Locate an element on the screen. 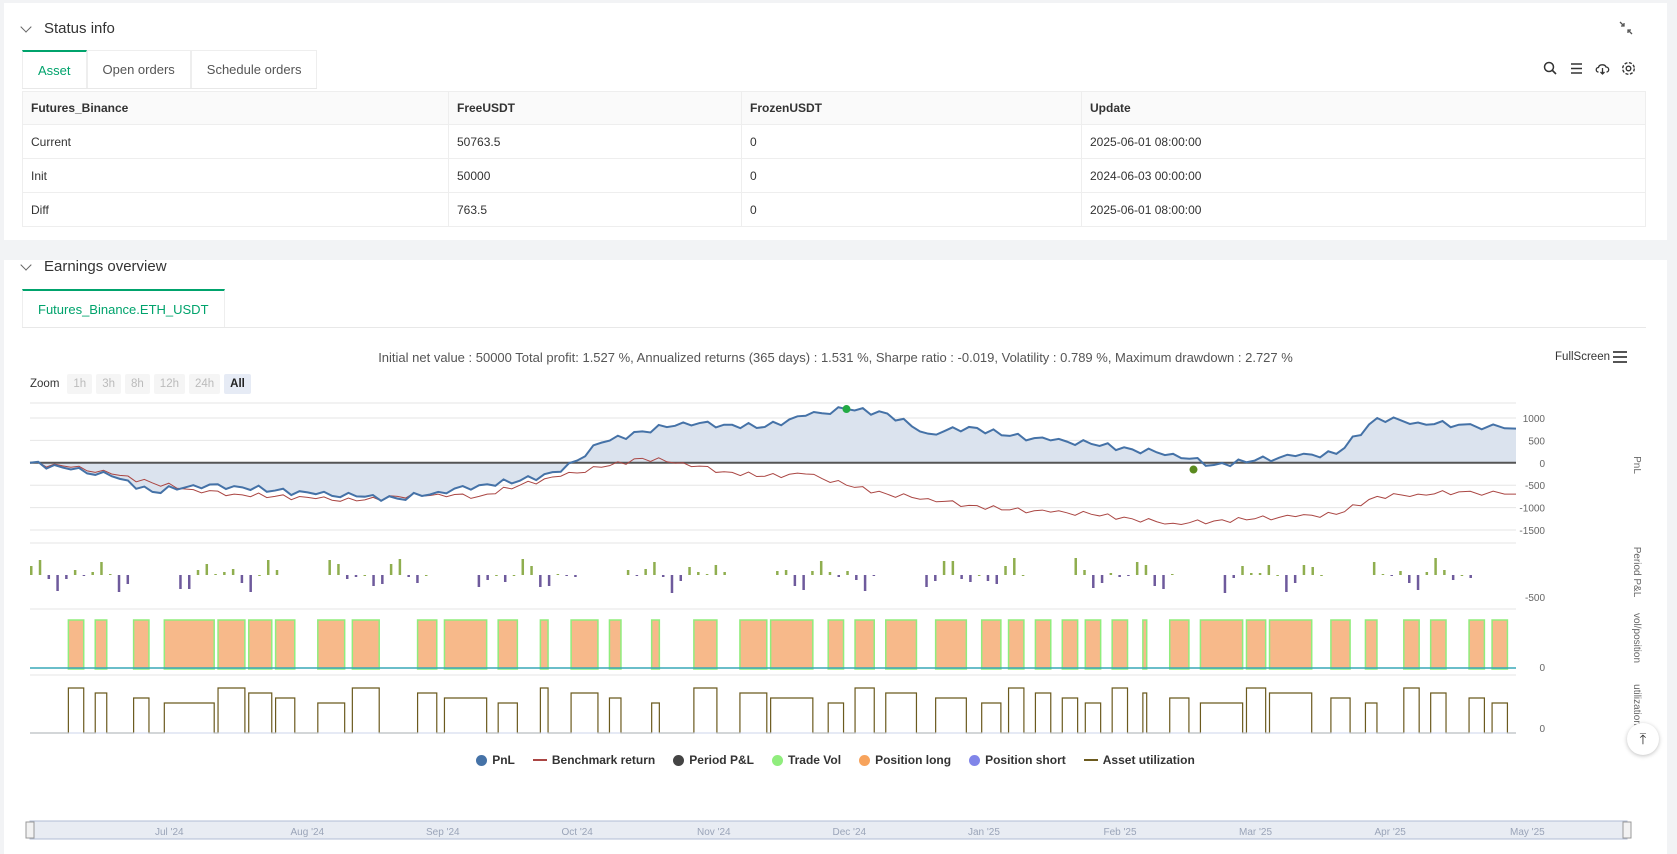 This screenshot has height=854, width=1677. legend-item: Benchmark return is located at coordinates (593, 760).